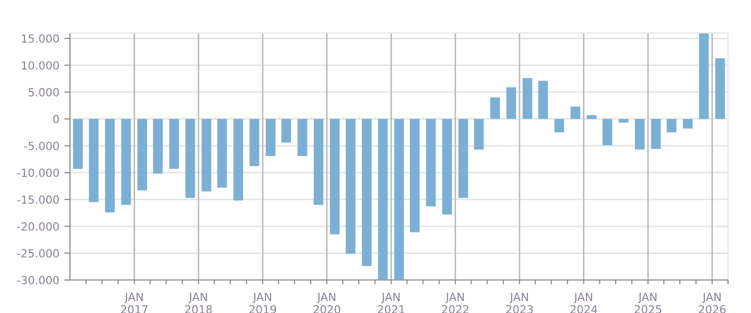 This screenshot has height=313, width=751. Describe the element at coordinates (38, 172) in the screenshot. I see `y-tick-label: -10.000` at that location.